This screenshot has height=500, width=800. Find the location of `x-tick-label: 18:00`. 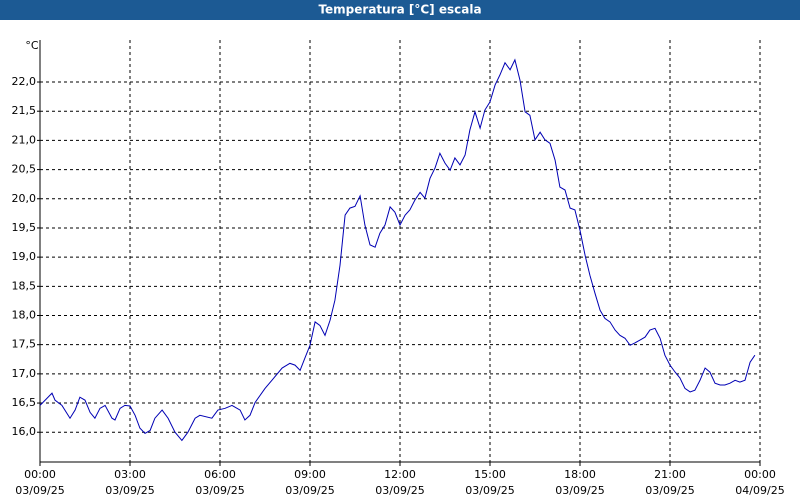

x-tick-label: 18:00 is located at coordinates (580, 474).